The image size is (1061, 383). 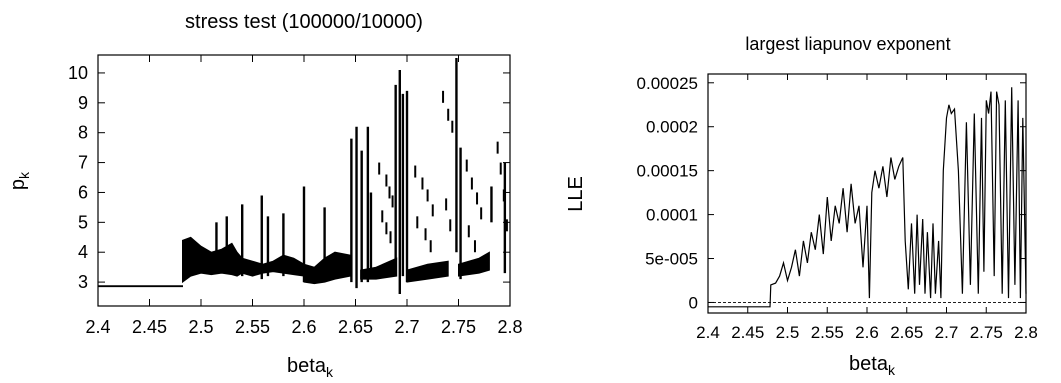 What do you see at coordinates (667, 83) in the screenshot?
I see `chart2-ytick-label-5: 0.00025` at bounding box center [667, 83].